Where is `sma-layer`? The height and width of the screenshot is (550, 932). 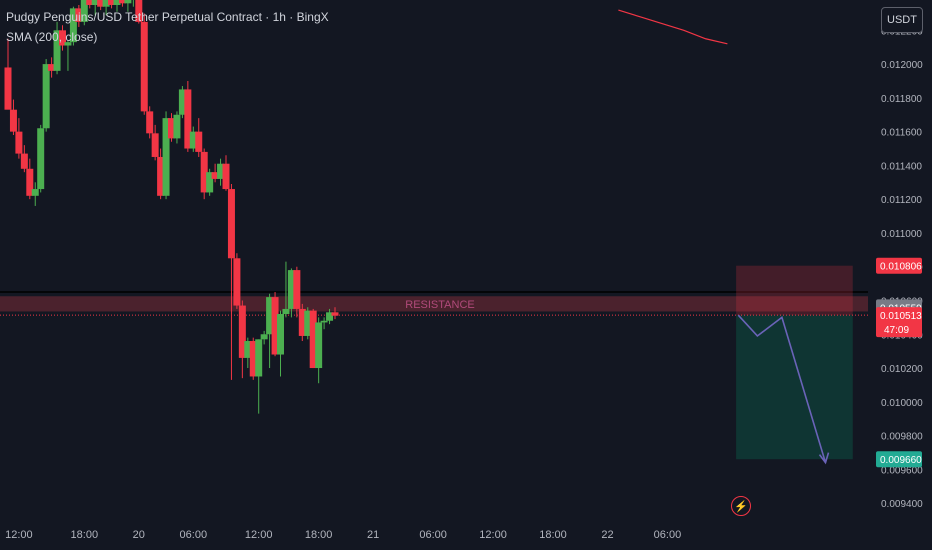
sma-layer is located at coordinates (673, 27).